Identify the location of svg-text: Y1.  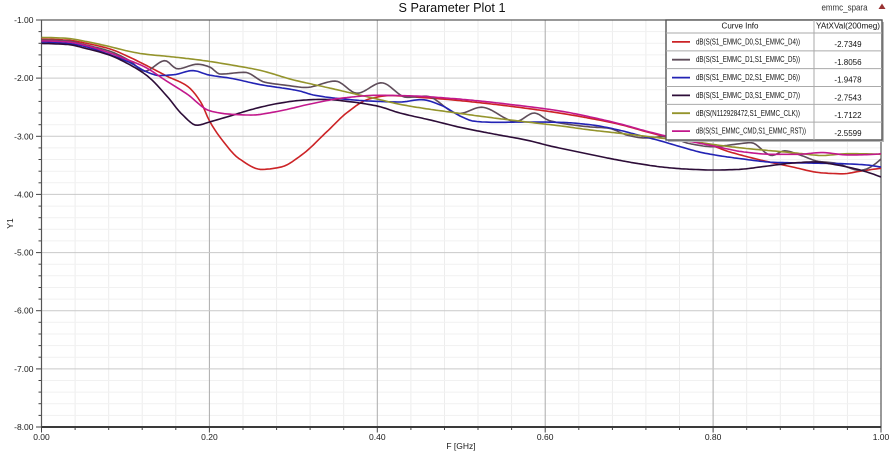
(10, 223).